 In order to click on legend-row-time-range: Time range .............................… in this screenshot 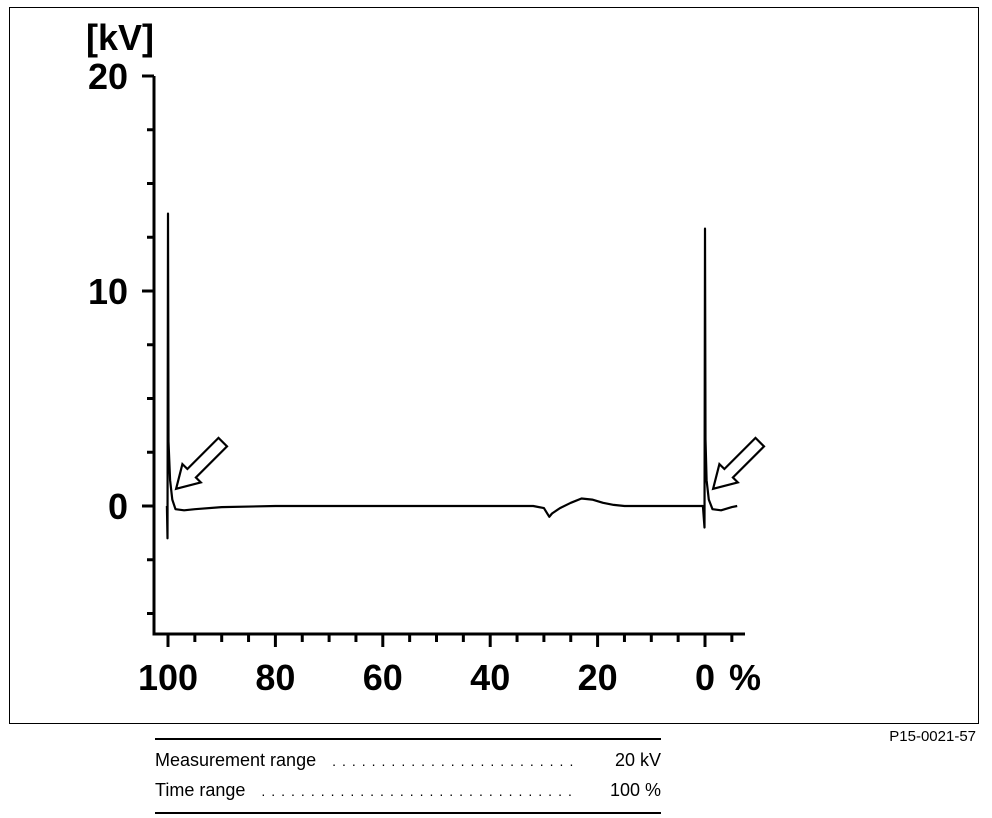, I will do `click(408, 791)`.